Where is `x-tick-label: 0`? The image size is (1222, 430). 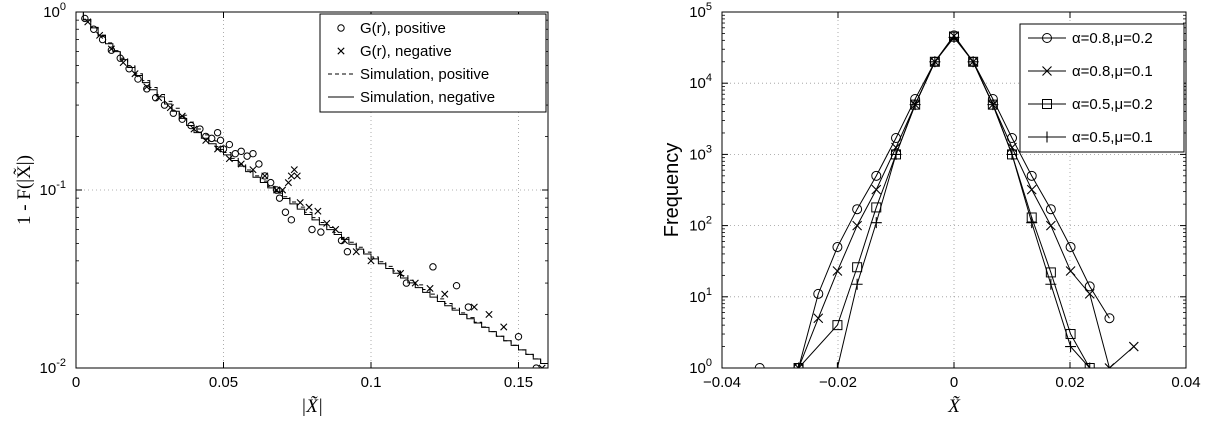 x-tick-label: 0 is located at coordinates (954, 382).